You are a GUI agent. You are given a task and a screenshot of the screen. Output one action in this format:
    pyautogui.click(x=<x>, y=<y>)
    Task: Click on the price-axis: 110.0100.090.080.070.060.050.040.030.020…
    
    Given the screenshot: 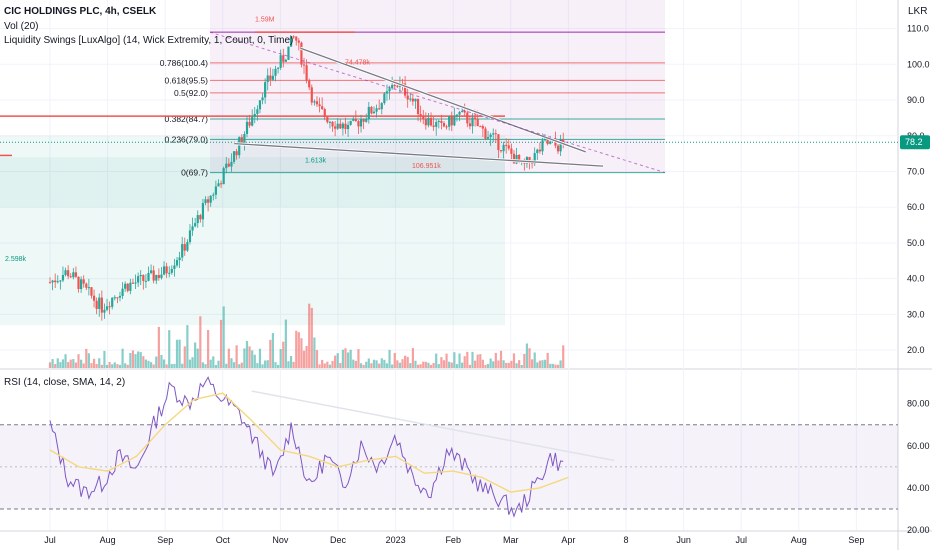 What is the action you would take?
    pyautogui.click(x=915, y=279)
    